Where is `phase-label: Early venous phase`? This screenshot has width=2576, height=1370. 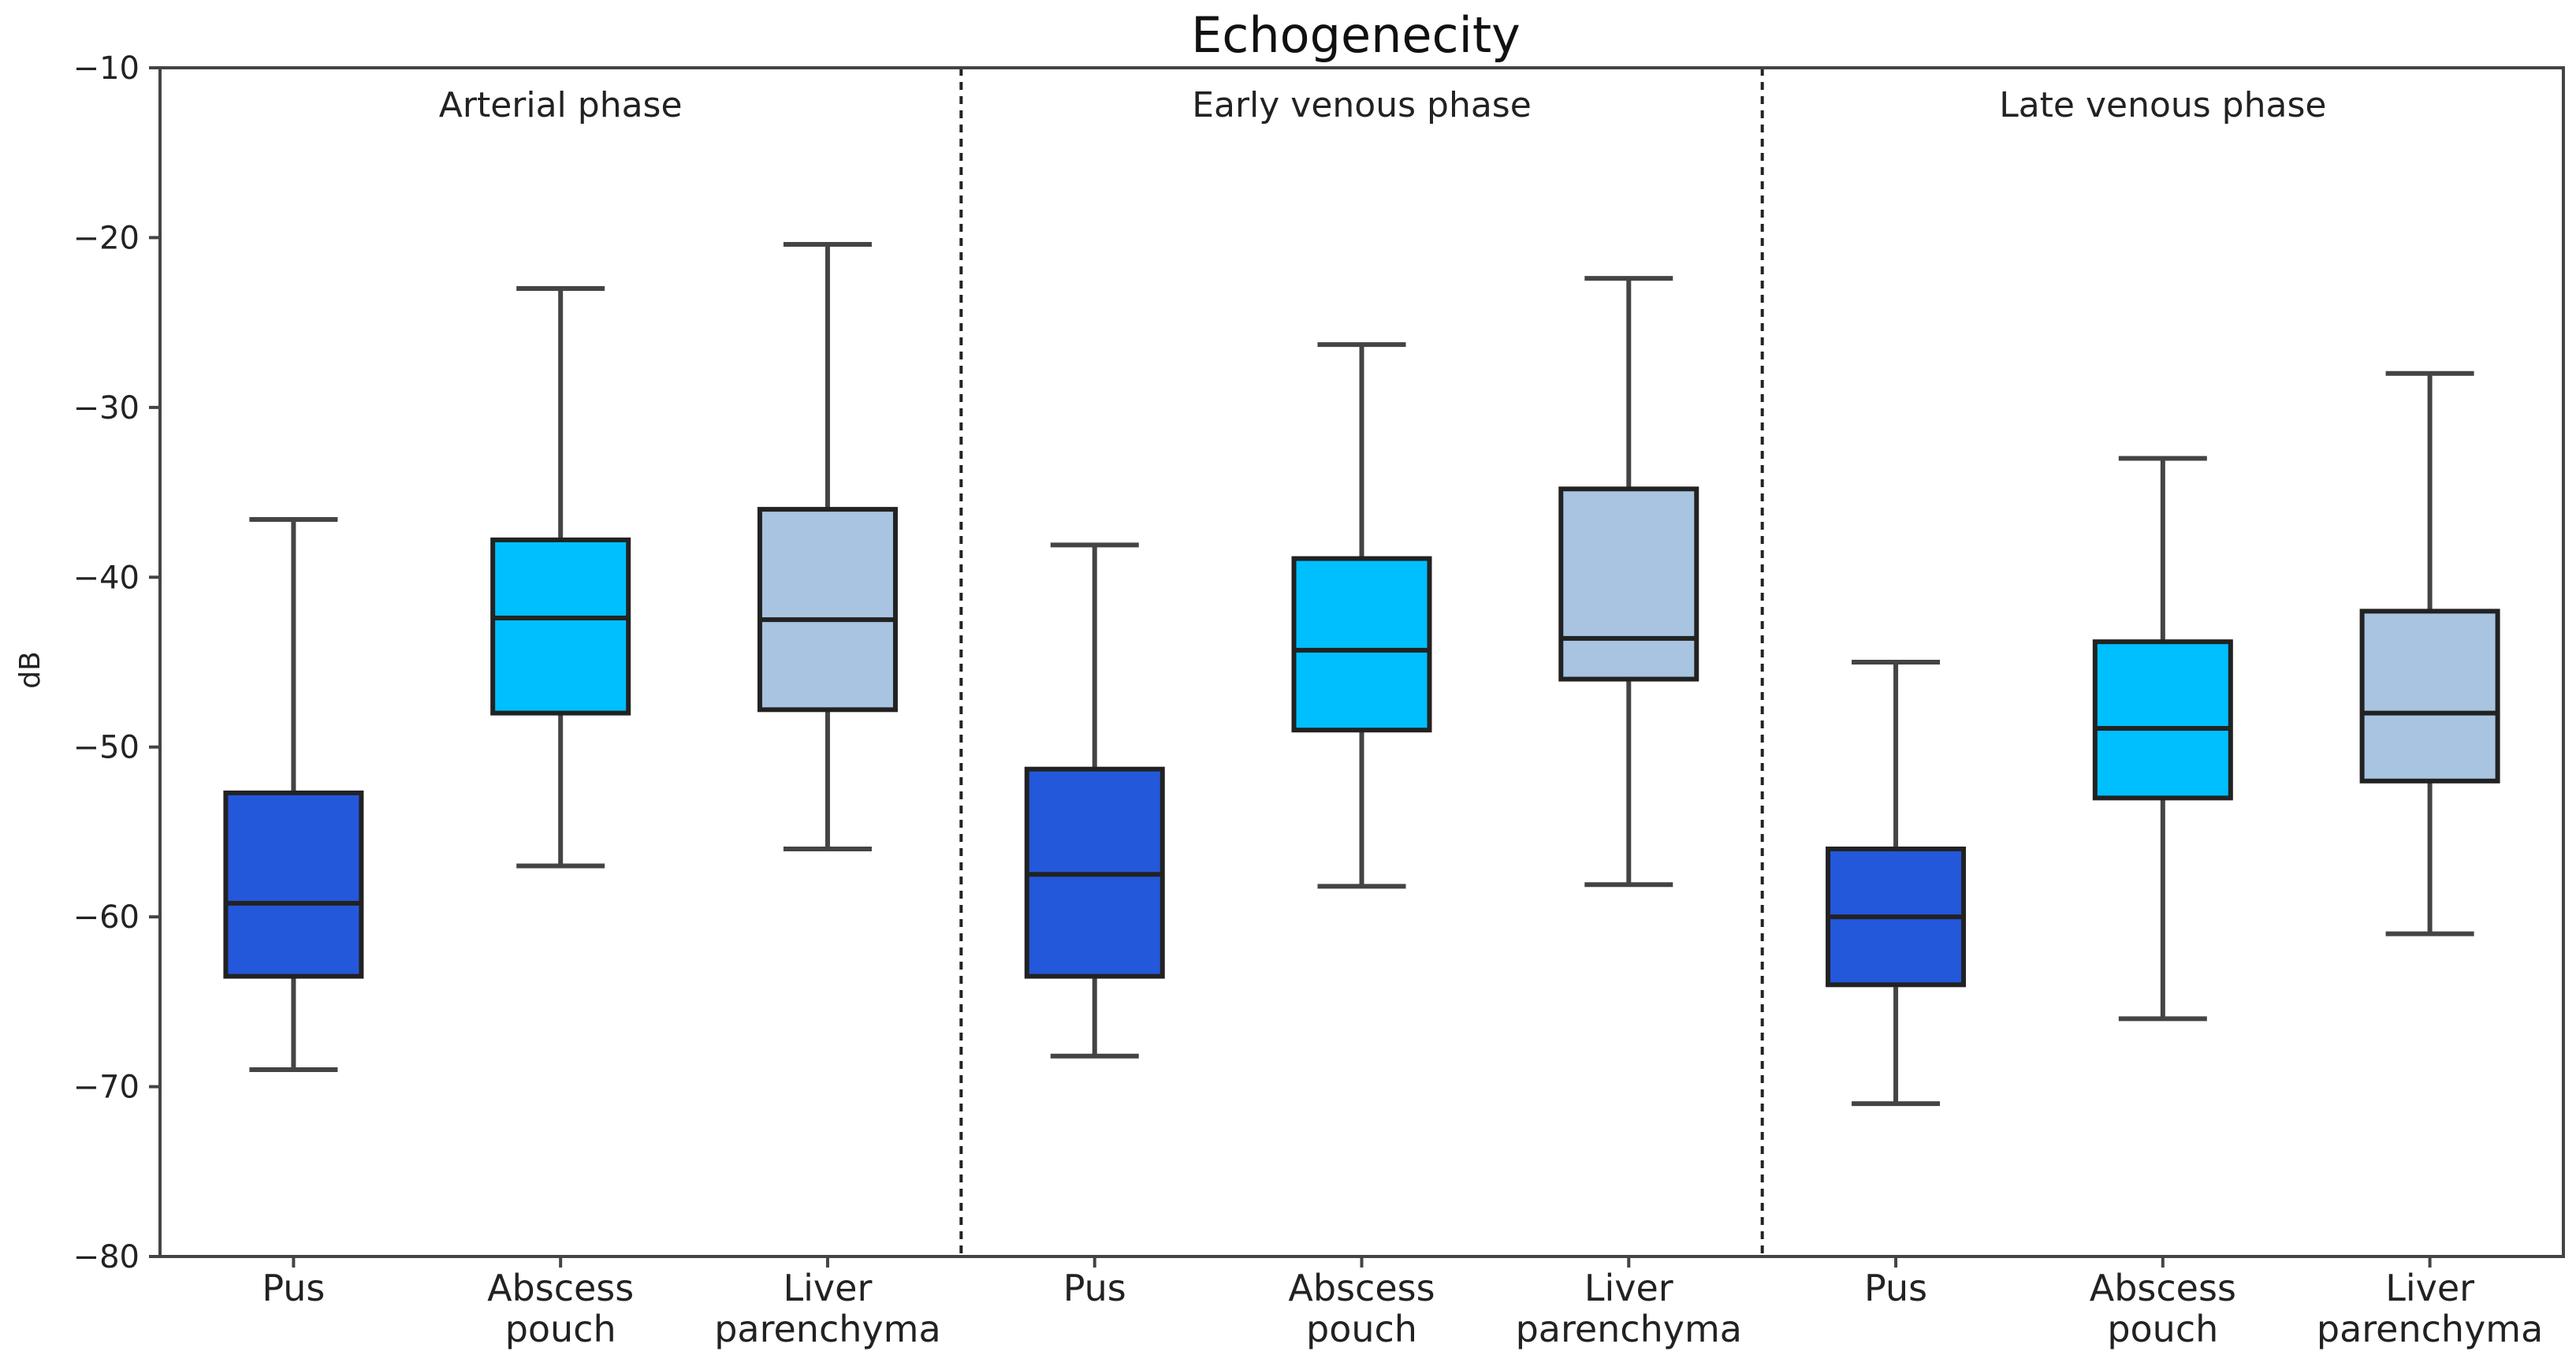 phase-label: Early venous phase is located at coordinates (1362, 105).